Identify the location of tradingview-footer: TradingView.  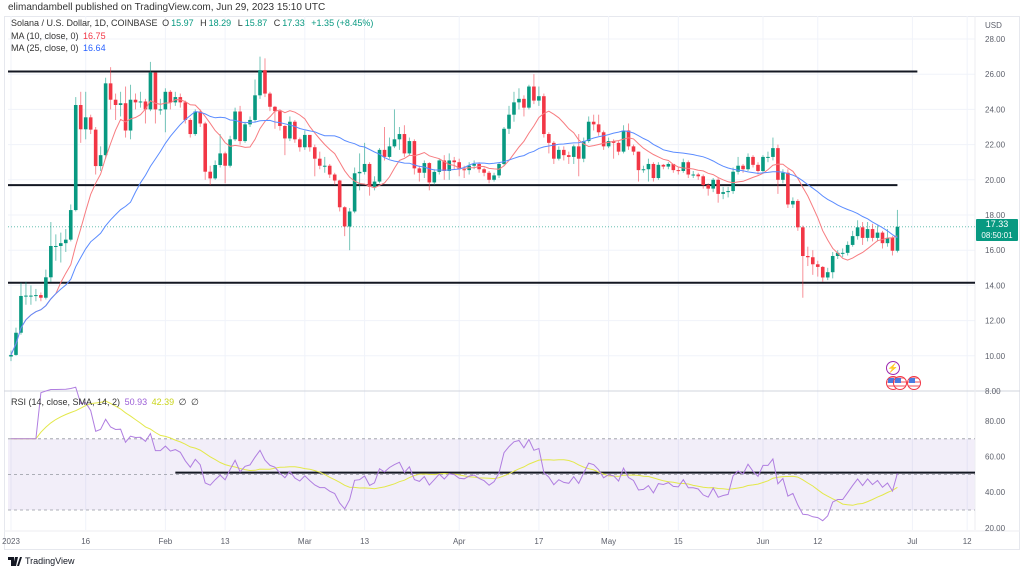
(41, 561).